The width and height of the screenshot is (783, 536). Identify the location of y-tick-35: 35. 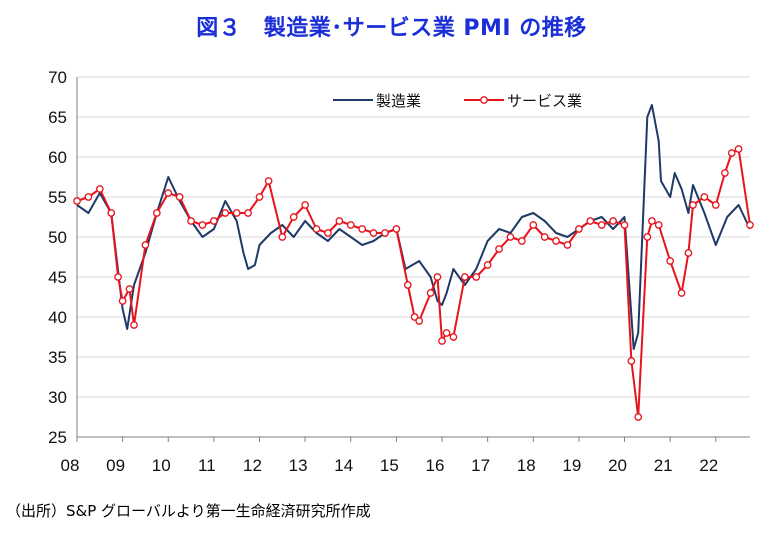
(57, 357).